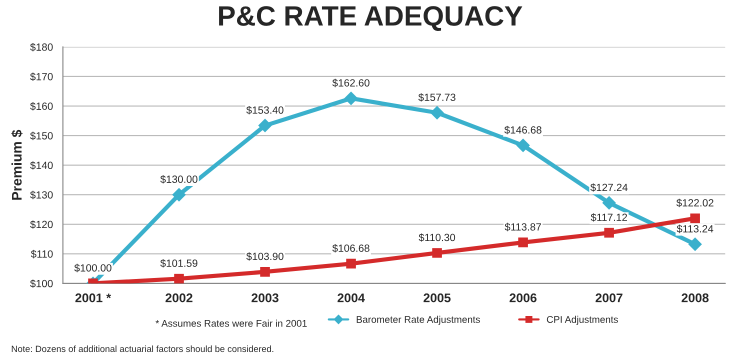 This screenshot has width=740, height=361. Describe the element at coordinates (143, 348) in the screenshot. I see `text: Note: Dozens of additional actuarial factors should be considered.` at that location.